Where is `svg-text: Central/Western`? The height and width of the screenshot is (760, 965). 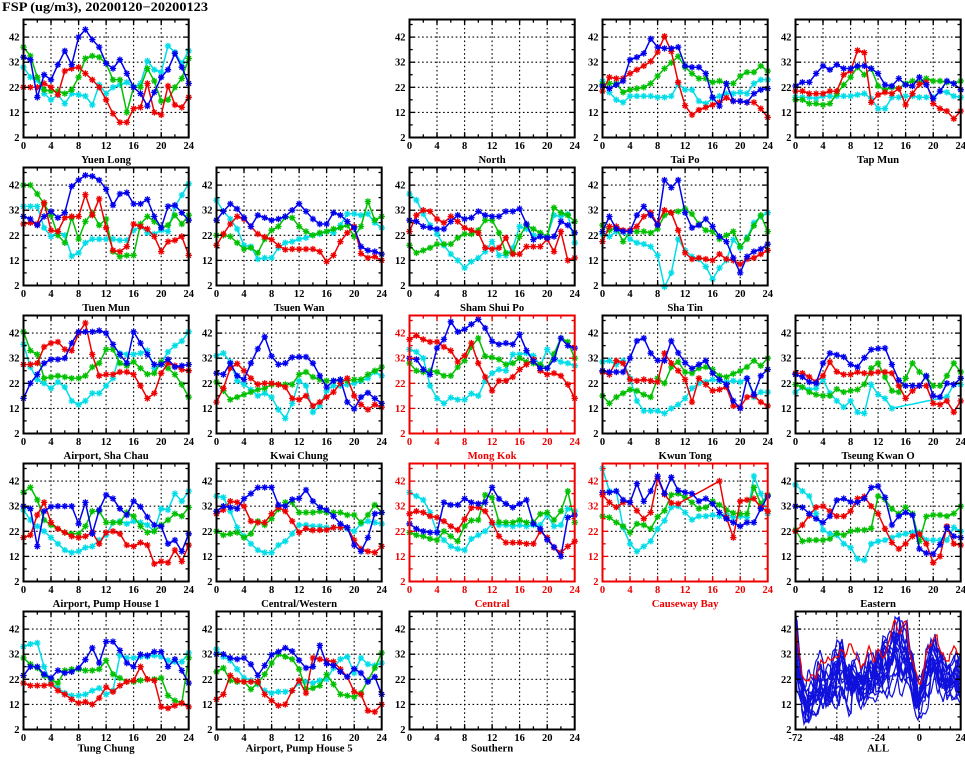 svg-text: Central/Western is located at coordinates (299, 604).